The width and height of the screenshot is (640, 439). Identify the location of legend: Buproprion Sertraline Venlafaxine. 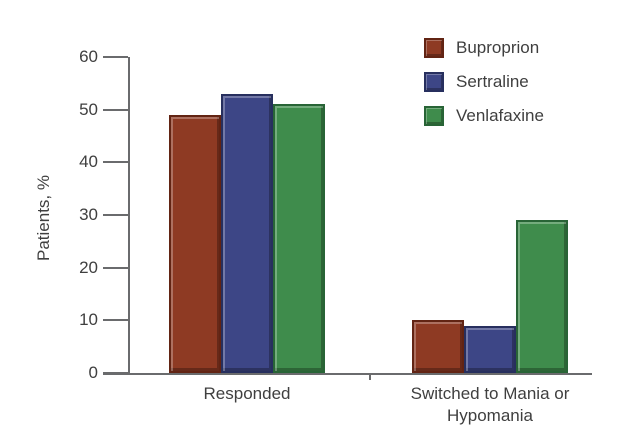
(484, 88).